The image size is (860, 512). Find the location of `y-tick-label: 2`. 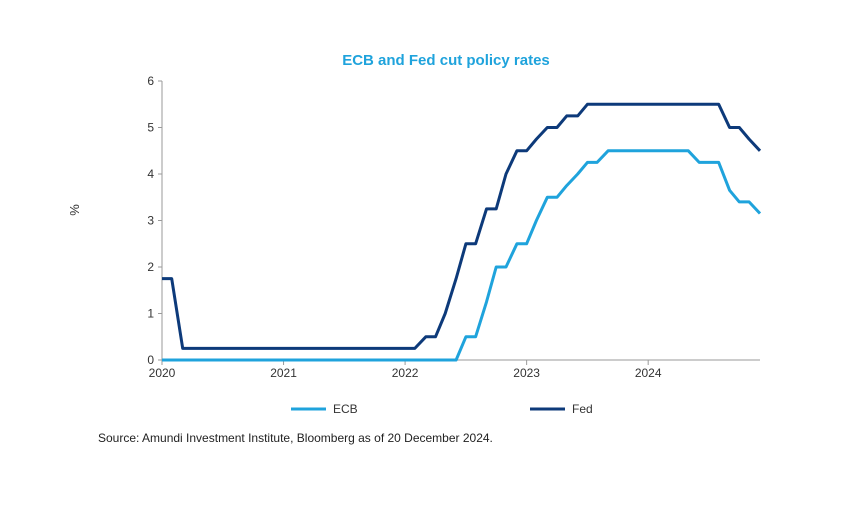

y-tick-label: 2 is located at coordinates (150, 267).